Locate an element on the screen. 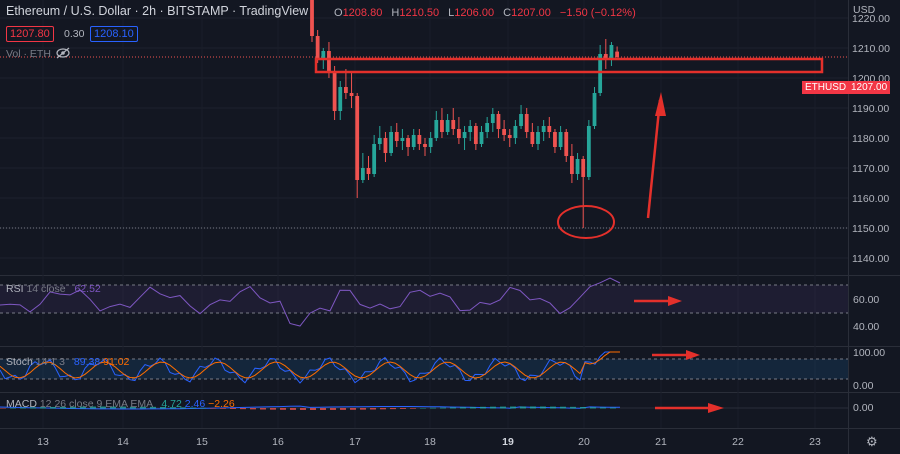 Image resolution: width=900 pixels, height=454 pixels. up-arrow-head is located at coordinates (660, 104).